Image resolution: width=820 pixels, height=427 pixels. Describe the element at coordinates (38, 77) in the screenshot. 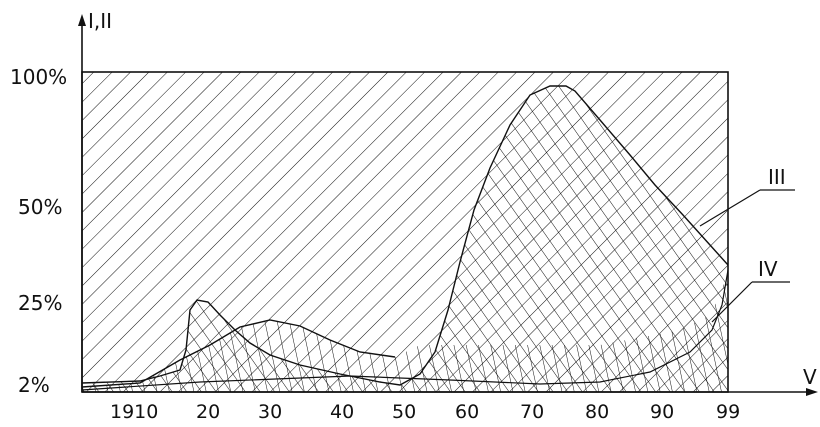

I see `y-tick-label: 100%` at that location.